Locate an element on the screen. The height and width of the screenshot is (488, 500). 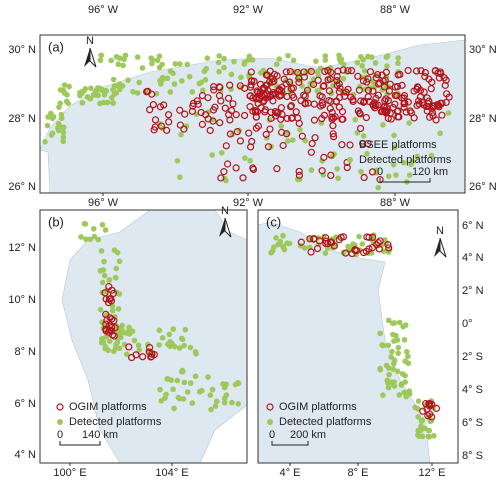
scale-label: 0 is located at coordinates (272, 435).